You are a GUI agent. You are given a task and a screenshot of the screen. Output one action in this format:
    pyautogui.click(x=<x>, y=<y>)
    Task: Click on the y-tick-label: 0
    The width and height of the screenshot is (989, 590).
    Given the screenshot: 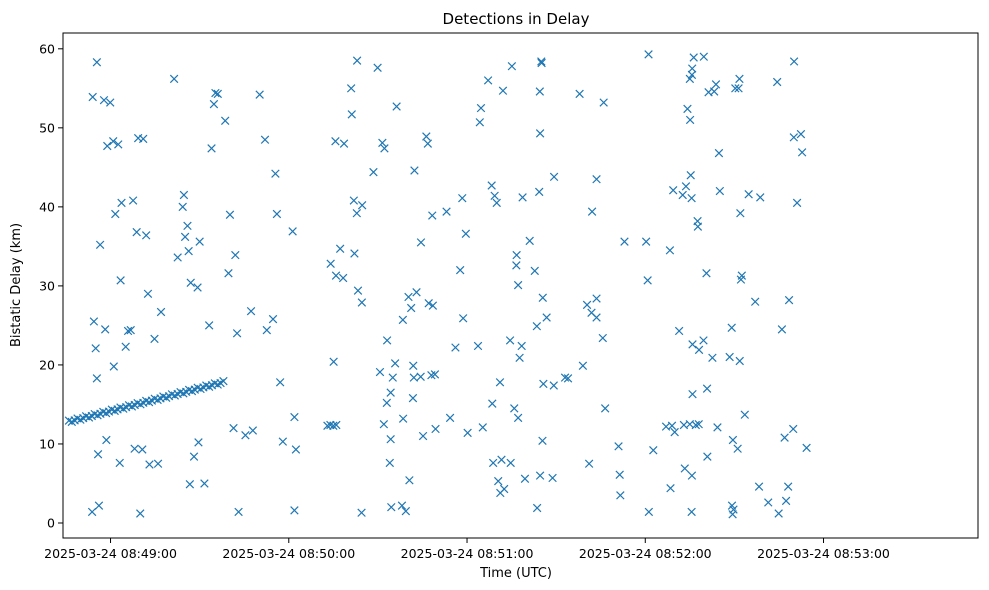 What is the action you would take?
    pyautogui.click(x=51, y=522)
    